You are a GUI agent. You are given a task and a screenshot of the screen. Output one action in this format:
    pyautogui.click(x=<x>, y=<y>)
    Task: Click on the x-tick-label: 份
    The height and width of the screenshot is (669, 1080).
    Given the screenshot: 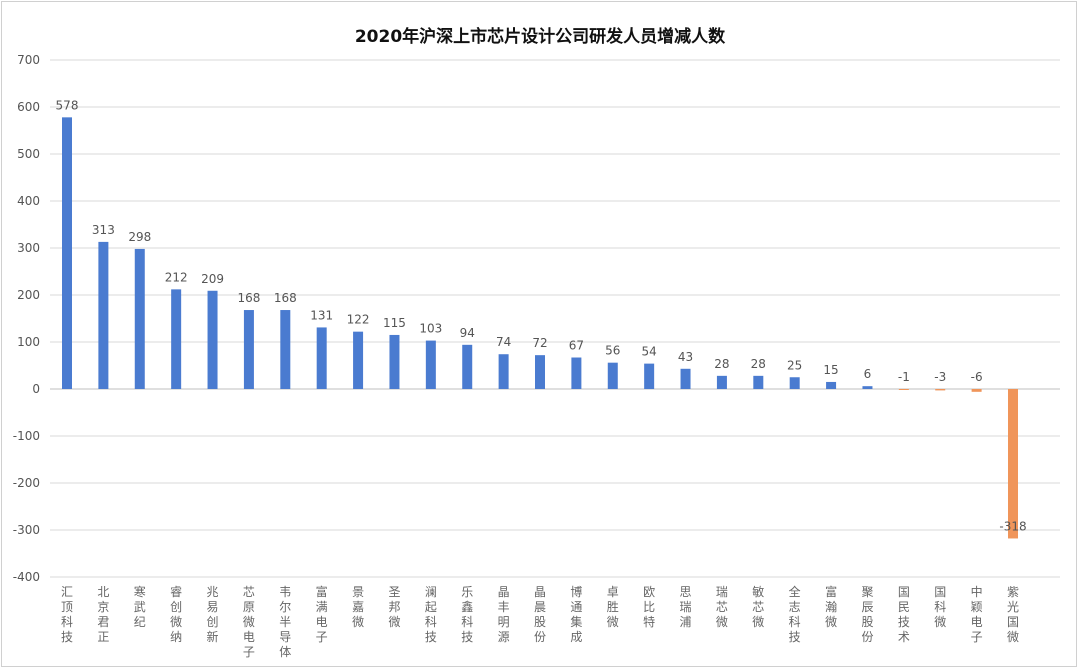 What is the action you would take?
    pyautogui.click(x=867, y=637)
    